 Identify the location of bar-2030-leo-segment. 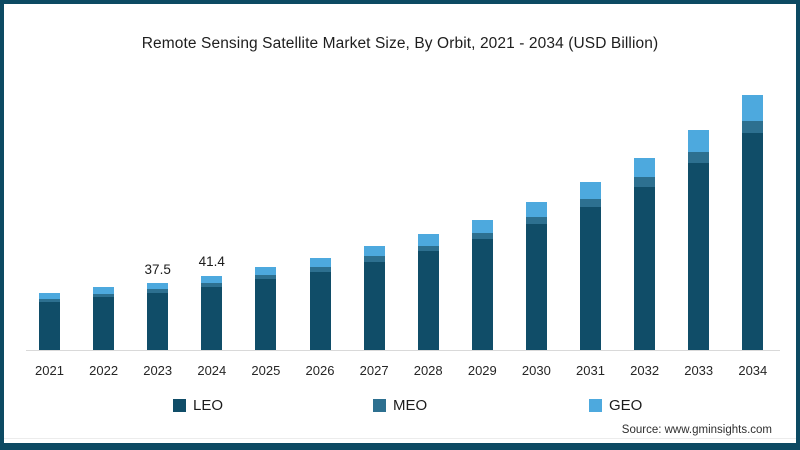
(536, 287).